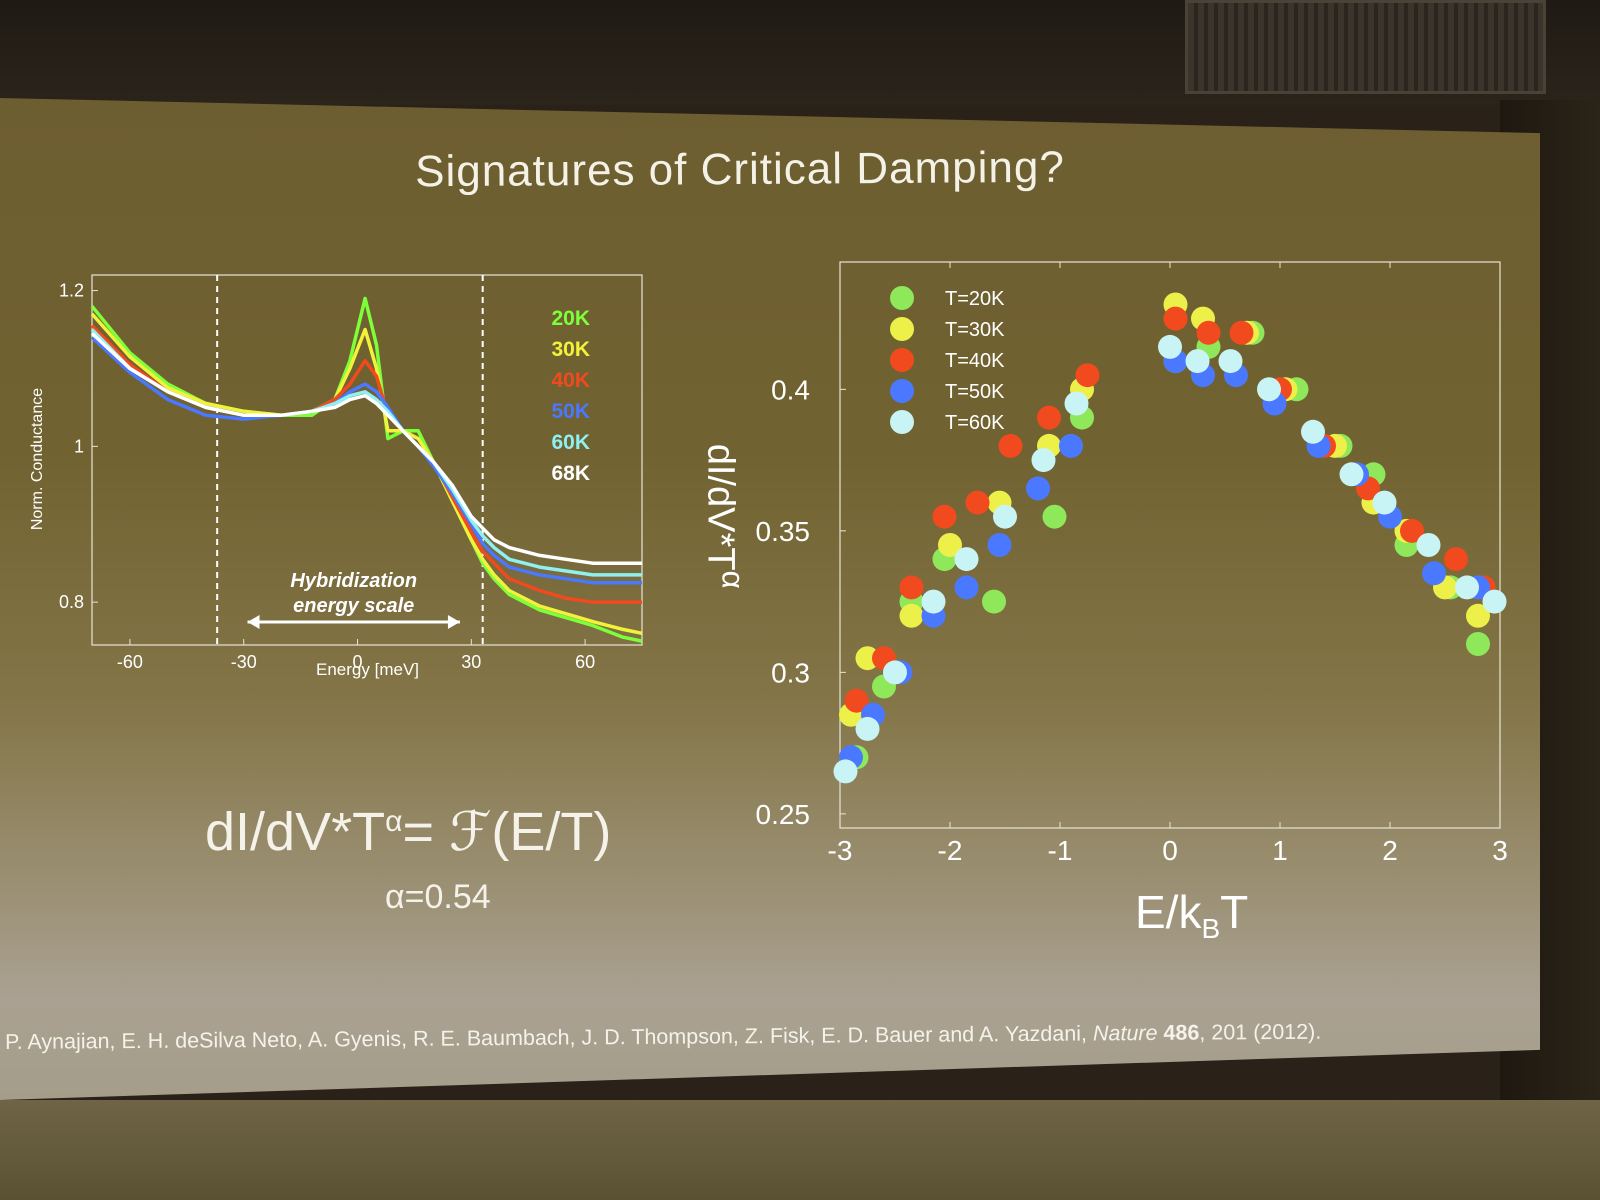 The height and width of the screenshot is (1200, 1600). I want to click on right-x-axis-label: E/kBT, so click(1191, 915).